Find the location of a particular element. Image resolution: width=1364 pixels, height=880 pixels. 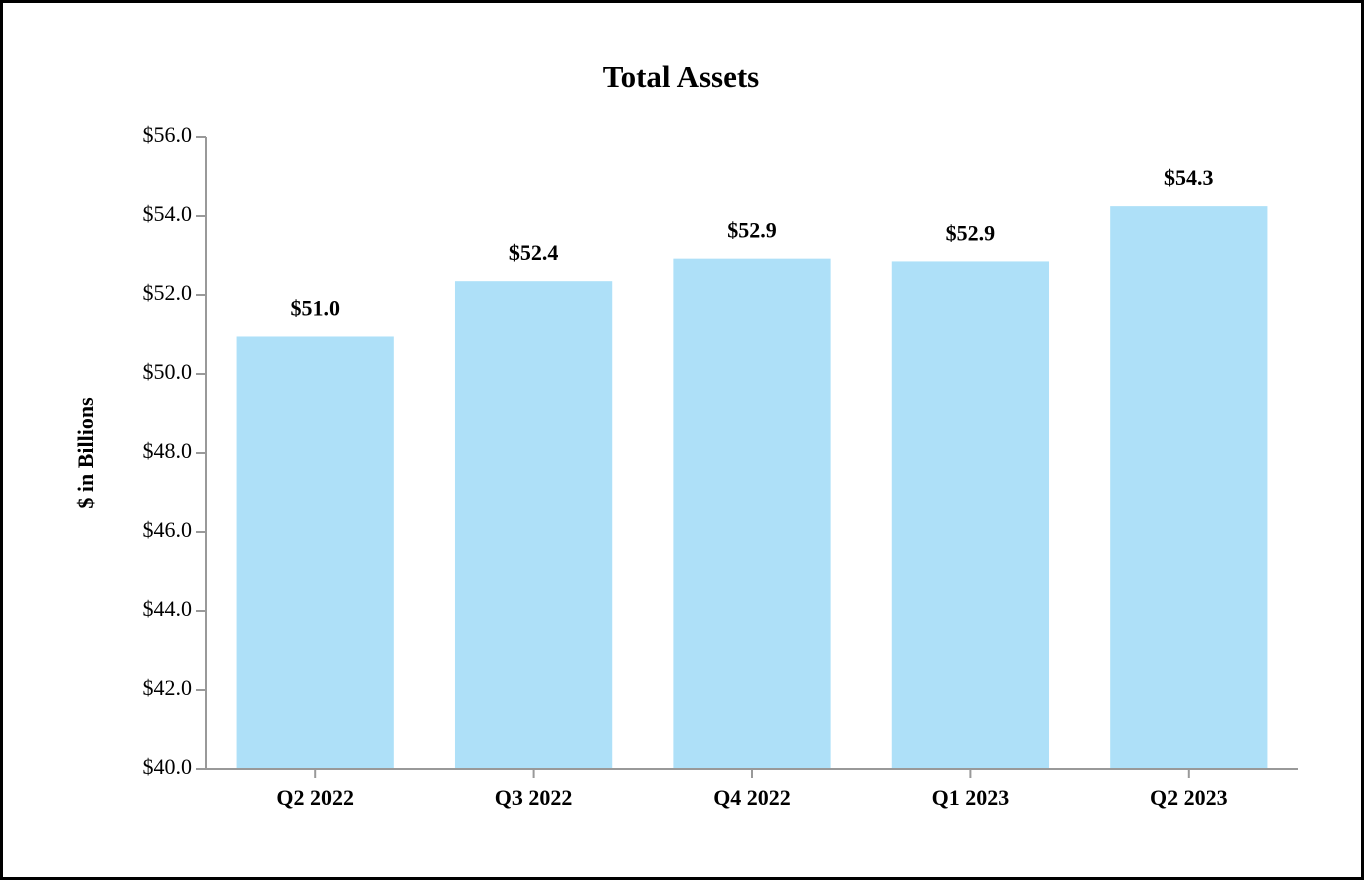

x-tick-label: Q4 2022 is located at coordinates (752, 797).